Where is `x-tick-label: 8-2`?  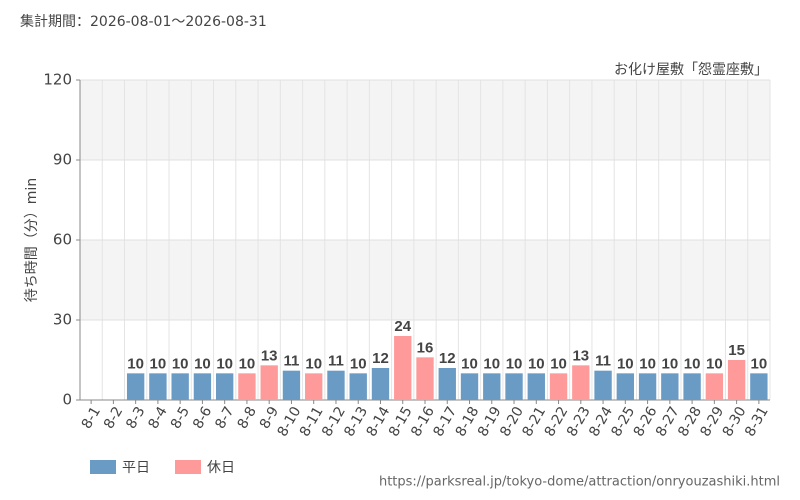
x-tick-label: 8-2 is located at coordinates (113, 418).